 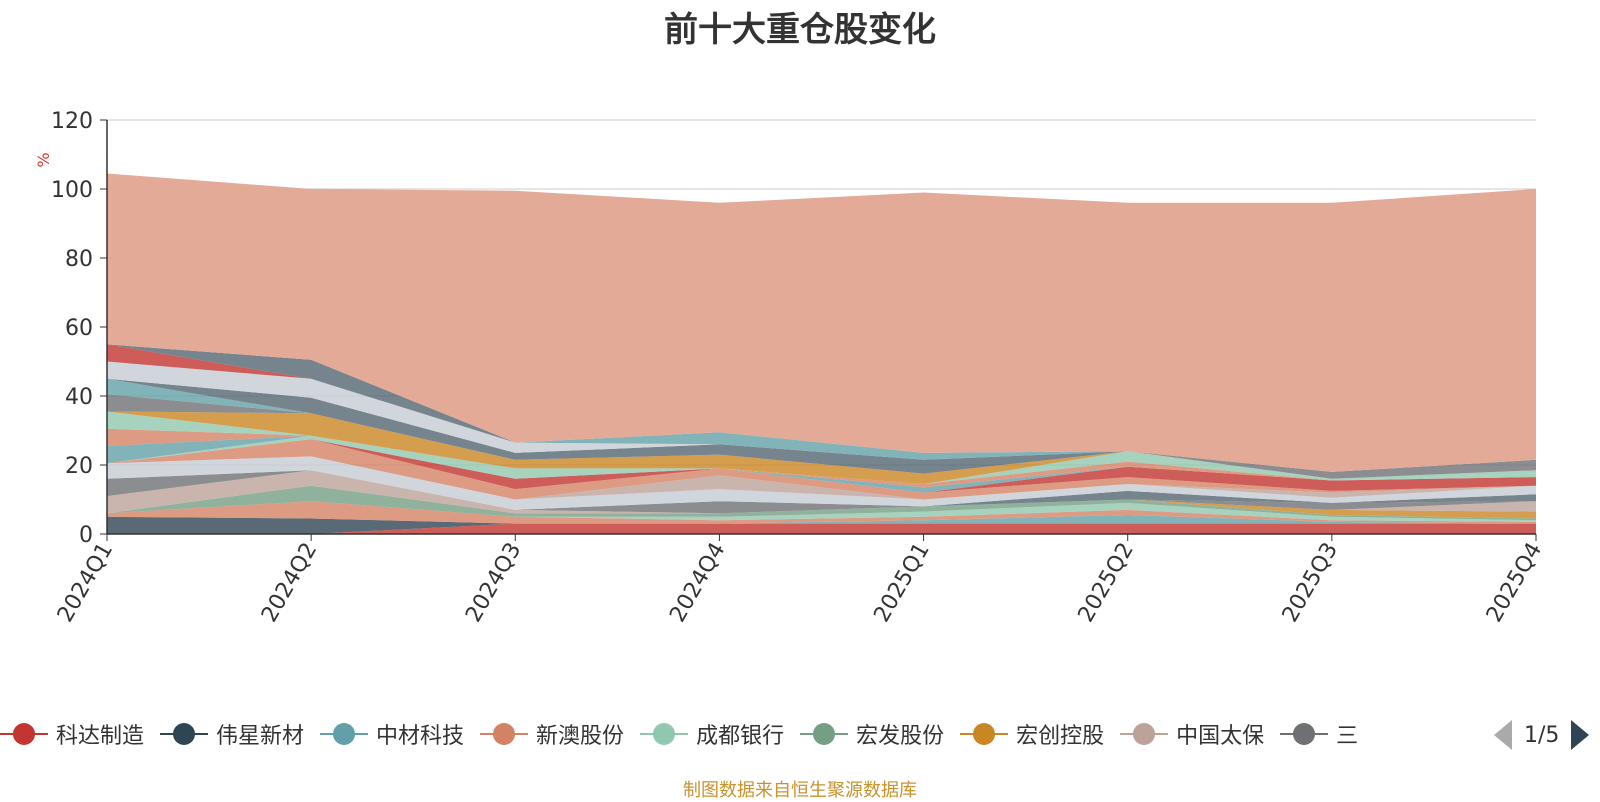 What do you see at coordinates (580, 736) in the screenshot?
I see `legend-label: 新澳股份` at bounding box center [580, 736].